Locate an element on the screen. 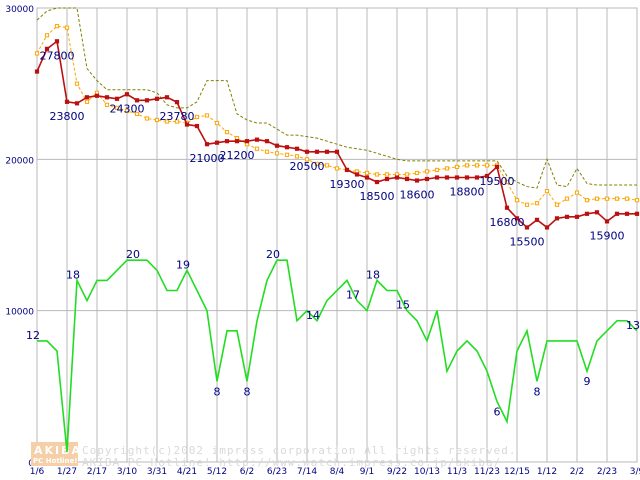 The height and width of the screenshot is (480, 640). x-axis-tick-label: 9/22 is located at coordinates (397, 472).